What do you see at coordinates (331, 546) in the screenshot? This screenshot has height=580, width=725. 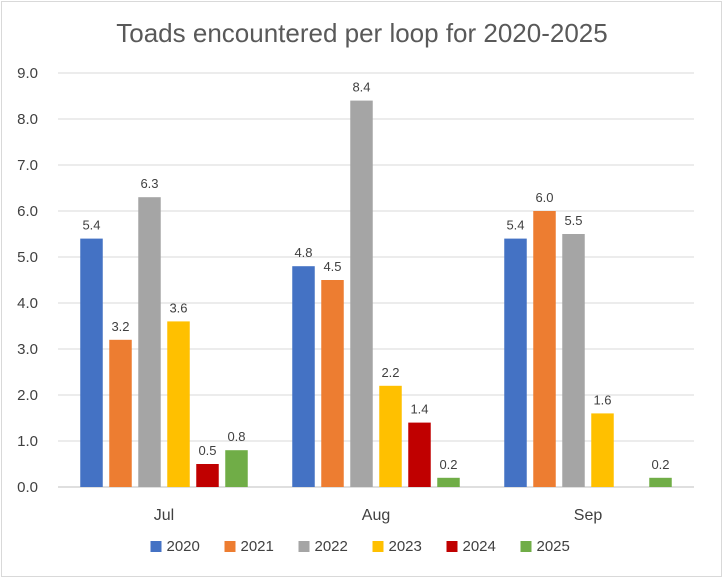 I see `legend-label: 2022` at bounding box center [331, 546].